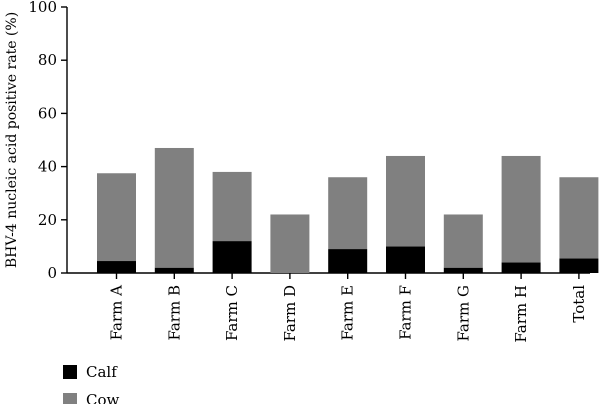 The image size is (600, 404). Describe the element at coordinates (47, 220) in the screenshot. I see `y-tick-label: 20` at that location.